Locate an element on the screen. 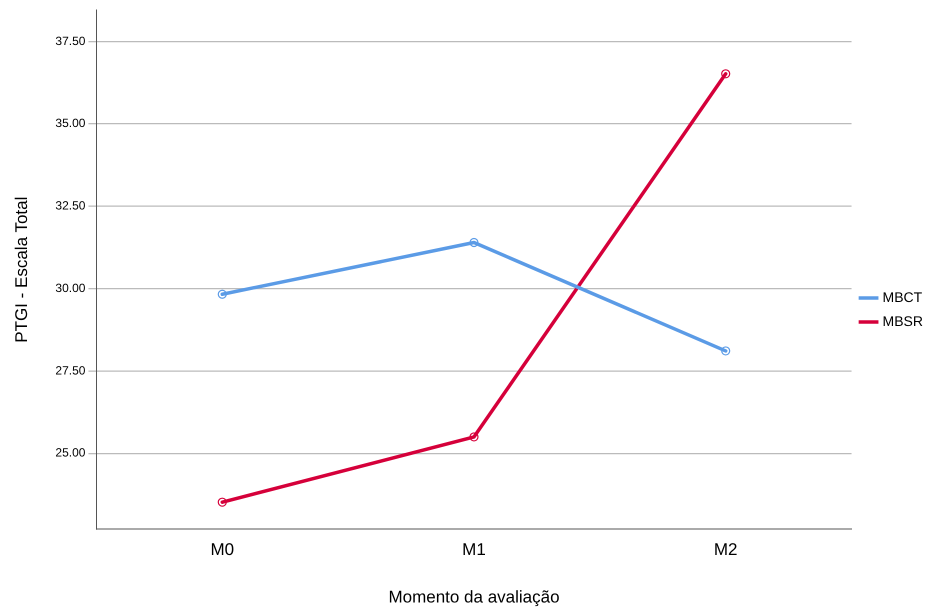  y-axis-title: PTGI - Escala Total is located at coordinates (21, 269).